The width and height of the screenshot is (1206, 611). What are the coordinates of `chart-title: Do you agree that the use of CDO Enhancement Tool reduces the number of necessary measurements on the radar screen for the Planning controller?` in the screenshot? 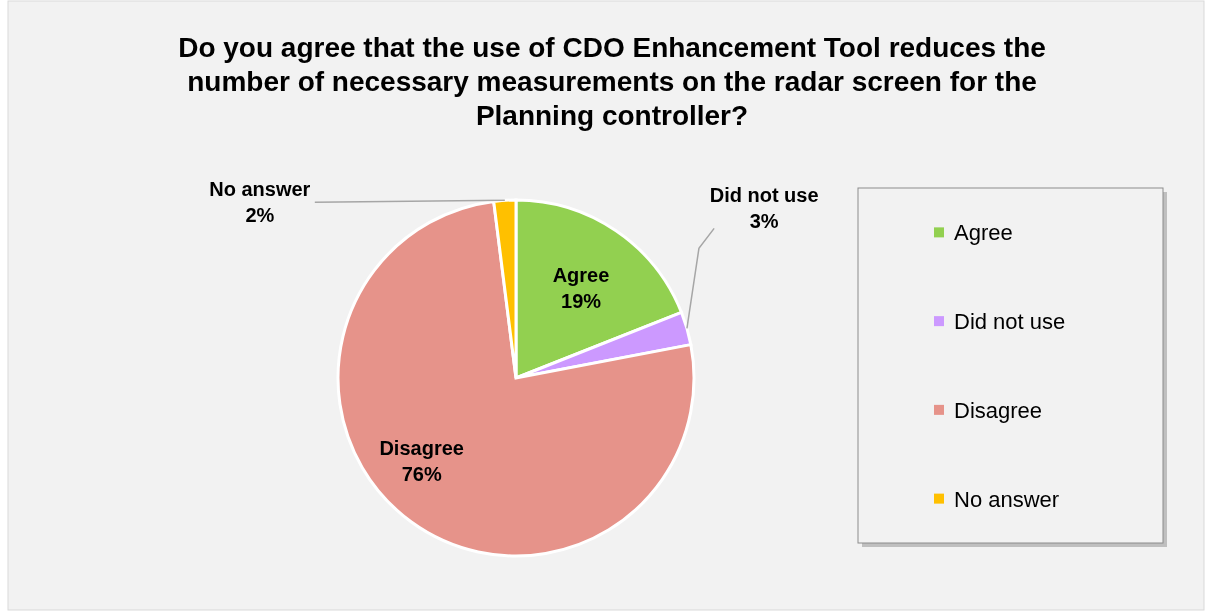 It's located at (612, 81).